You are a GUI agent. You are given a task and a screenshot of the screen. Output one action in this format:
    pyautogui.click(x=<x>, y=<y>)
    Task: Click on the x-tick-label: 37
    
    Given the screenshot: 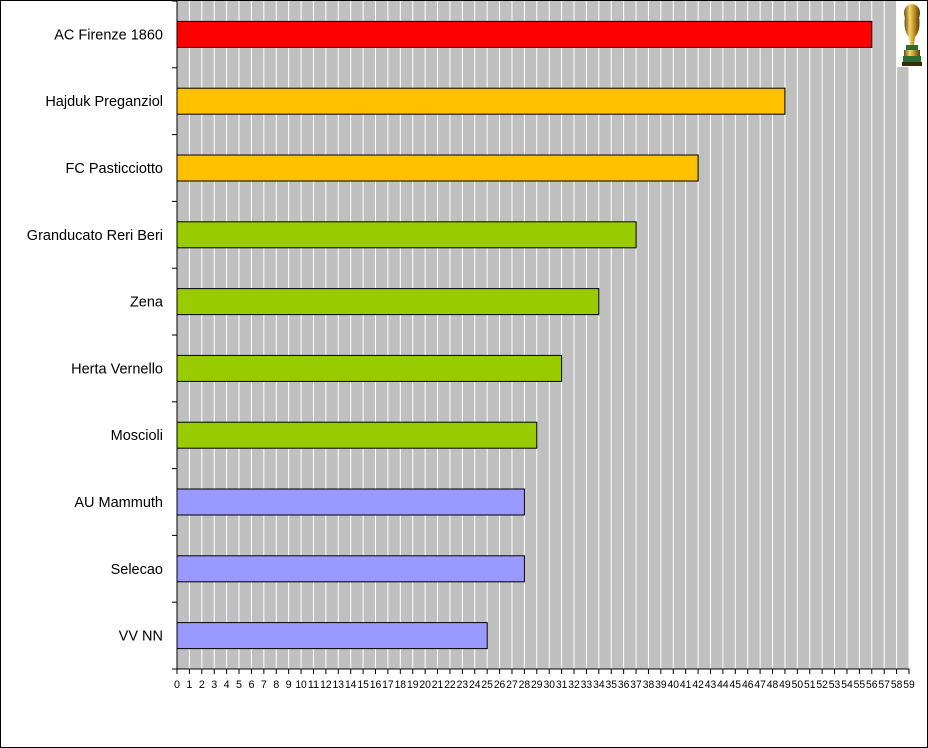 What is the action you would take?
    pyautogui.click(x=636, y=685)
    